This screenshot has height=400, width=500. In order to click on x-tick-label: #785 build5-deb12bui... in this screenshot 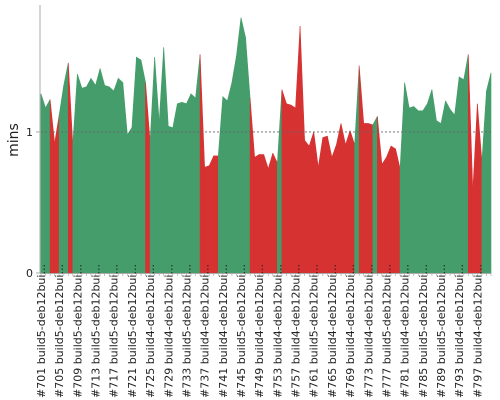, I will do `click(423, 331)`.